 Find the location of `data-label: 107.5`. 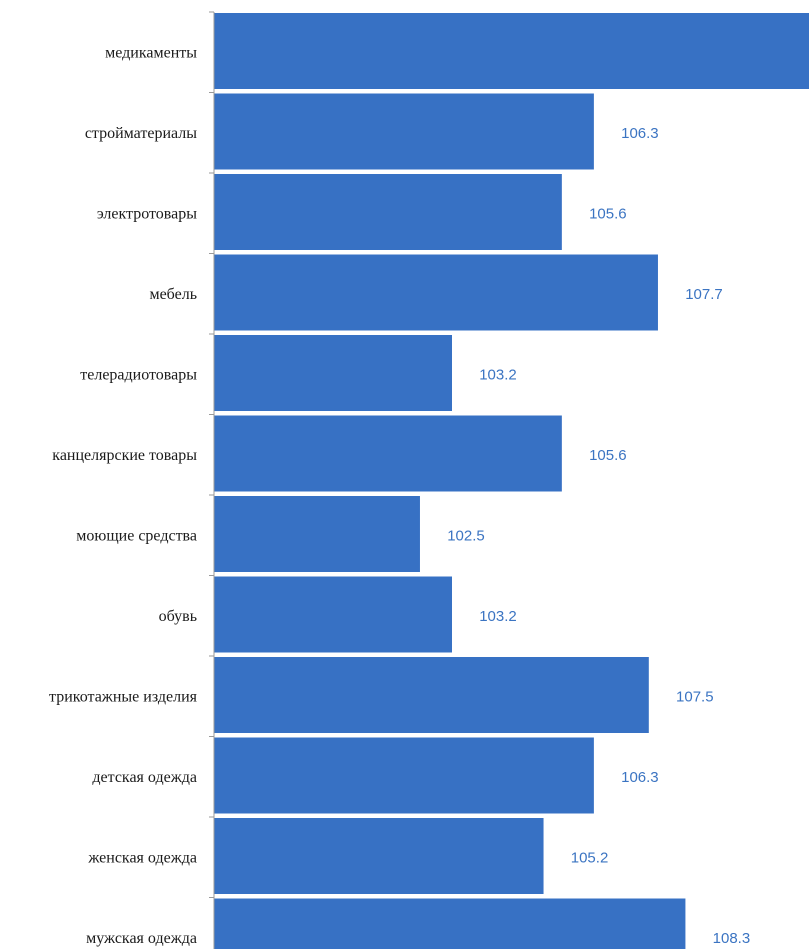

data-label: 107.5 is located at coordinates (695, 696).